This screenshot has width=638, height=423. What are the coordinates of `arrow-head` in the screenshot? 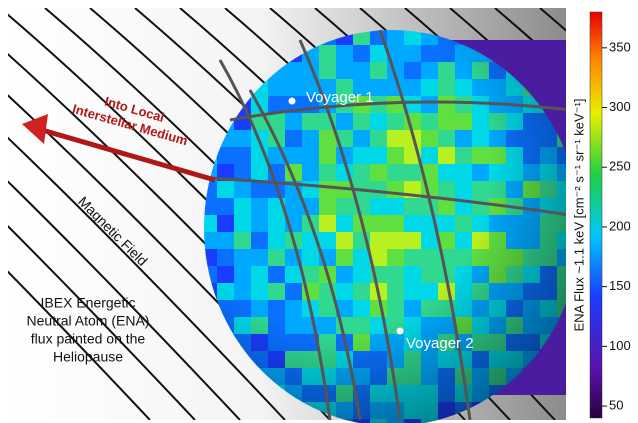 It's located at (35, 129).